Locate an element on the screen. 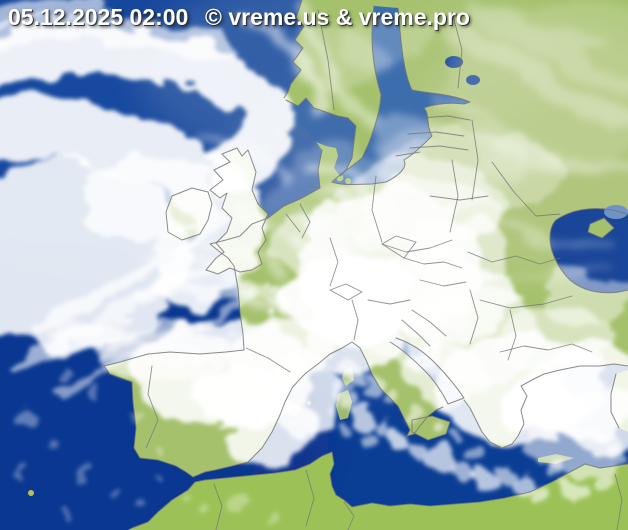  timestamp-label: 05.12.2025 02:00 is located at coordinates (98, 17).